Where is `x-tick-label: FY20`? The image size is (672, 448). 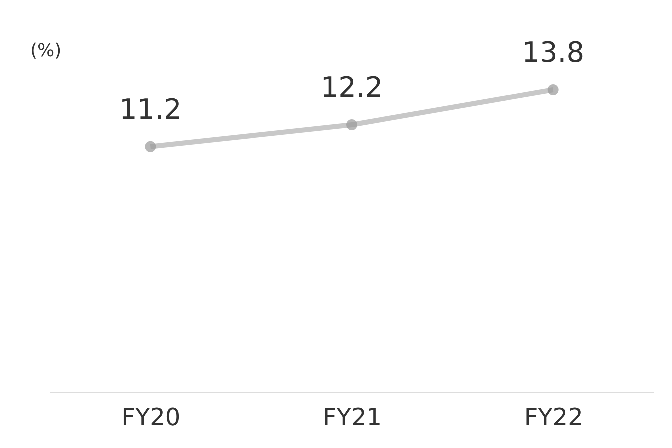
x-tick-label: FY20 is located at coordinates (151, 418).